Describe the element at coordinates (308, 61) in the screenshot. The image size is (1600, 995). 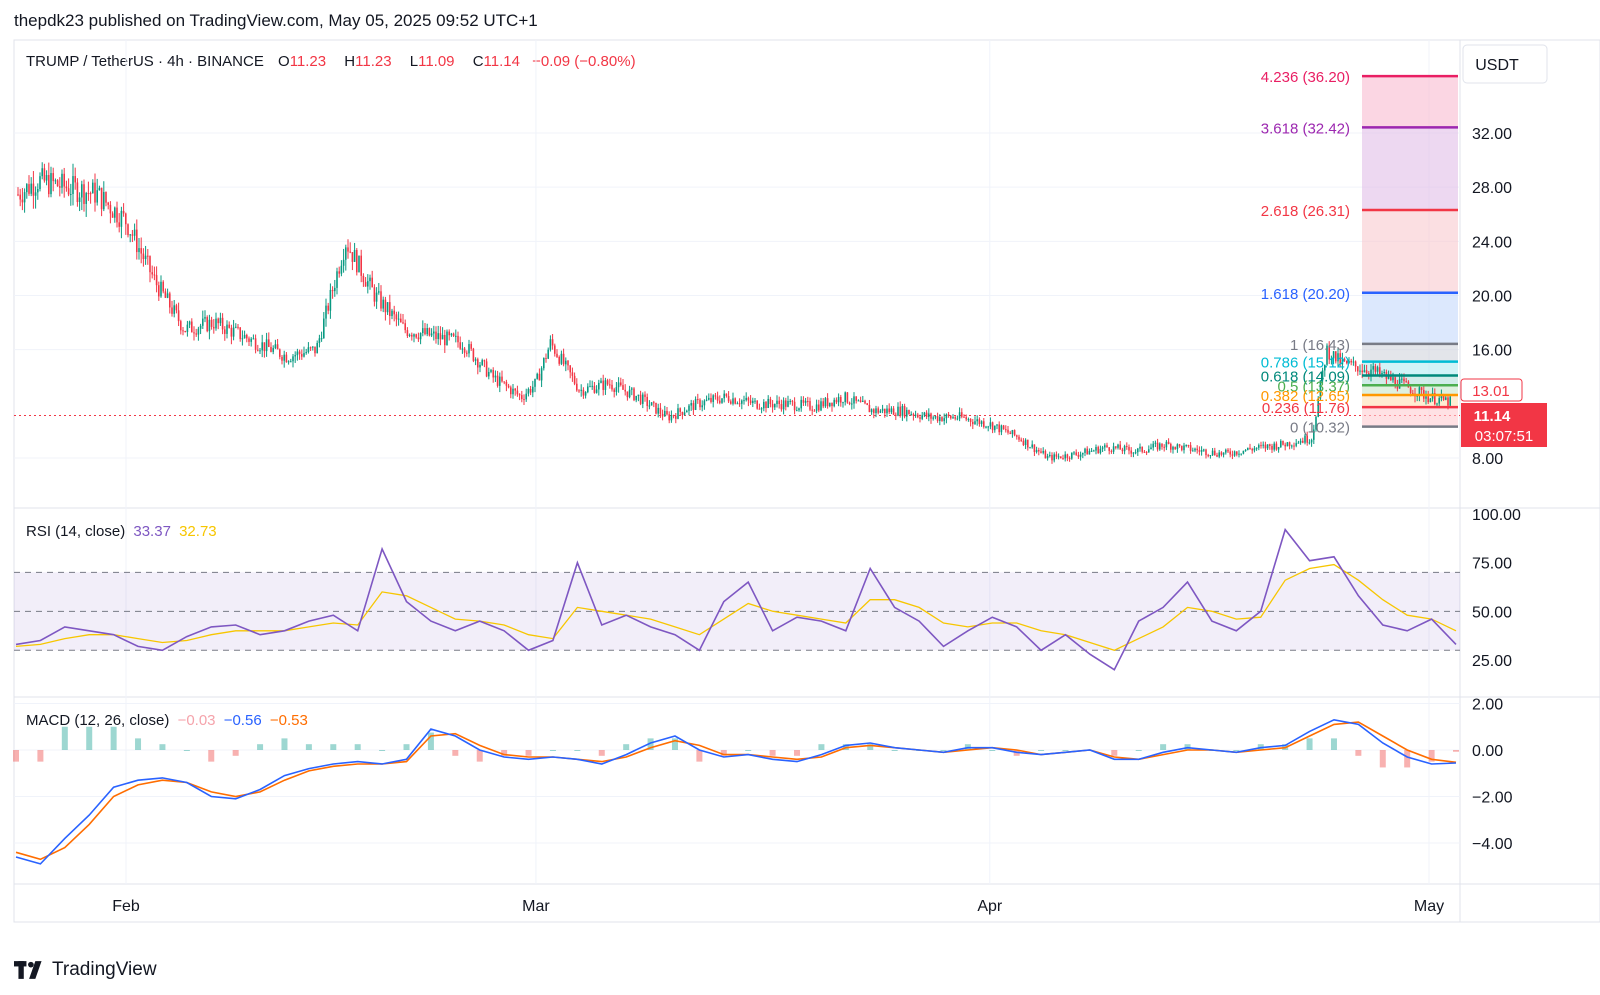
I see `open-value: 11.23` at that location.